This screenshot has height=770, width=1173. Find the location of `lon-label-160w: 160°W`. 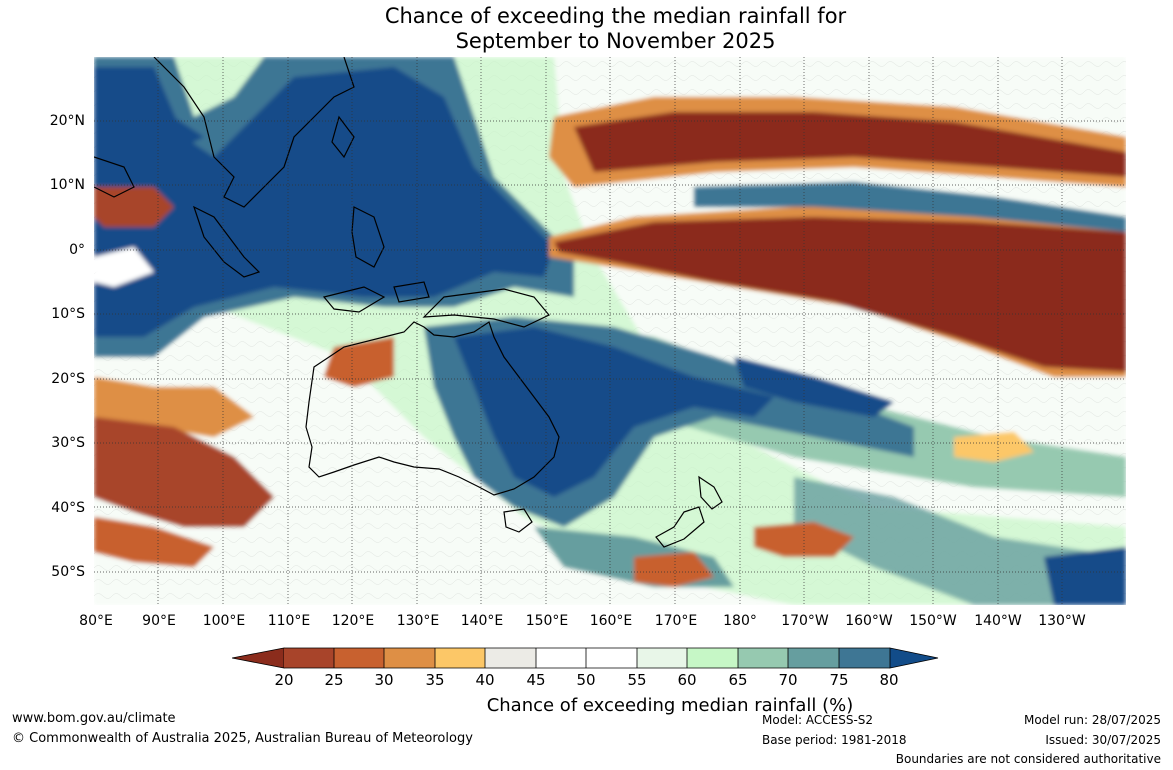

lon-label-160w: 160°W is located at coordinates (869, 621).